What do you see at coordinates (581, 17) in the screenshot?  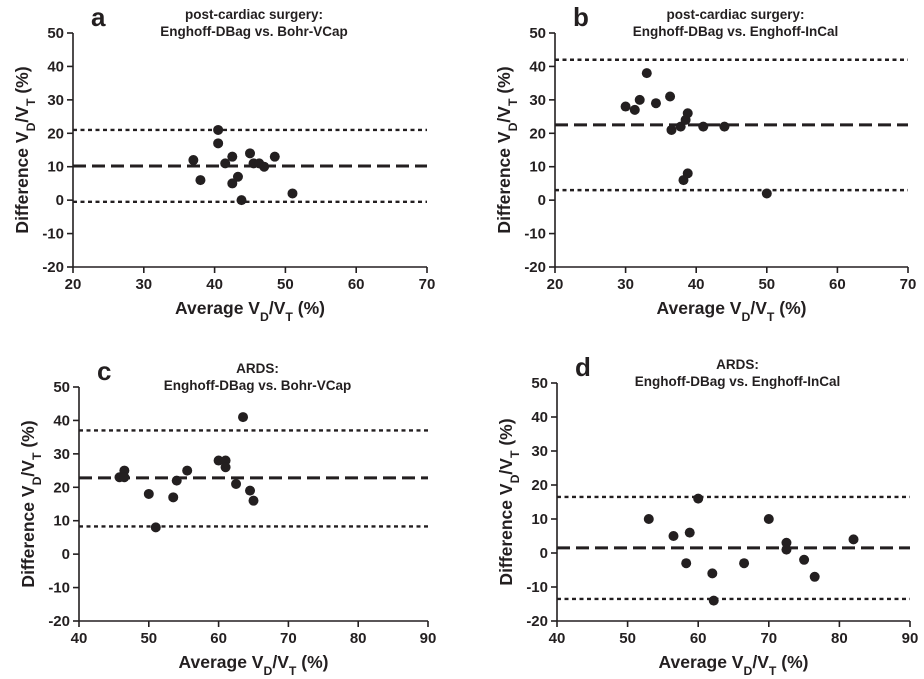 I see `panel-letter: b` at bounding box center [581, 17].